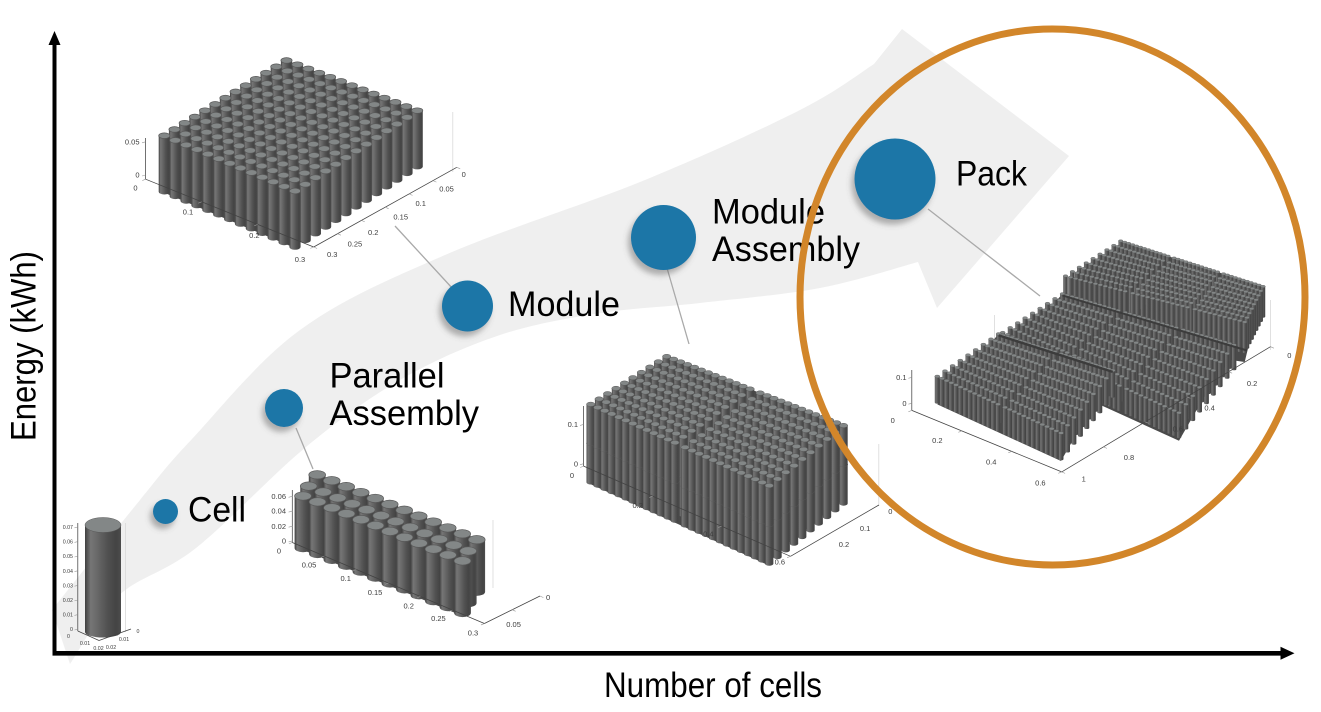  I want to click on svg-text: 0.07, so click(68, 528).